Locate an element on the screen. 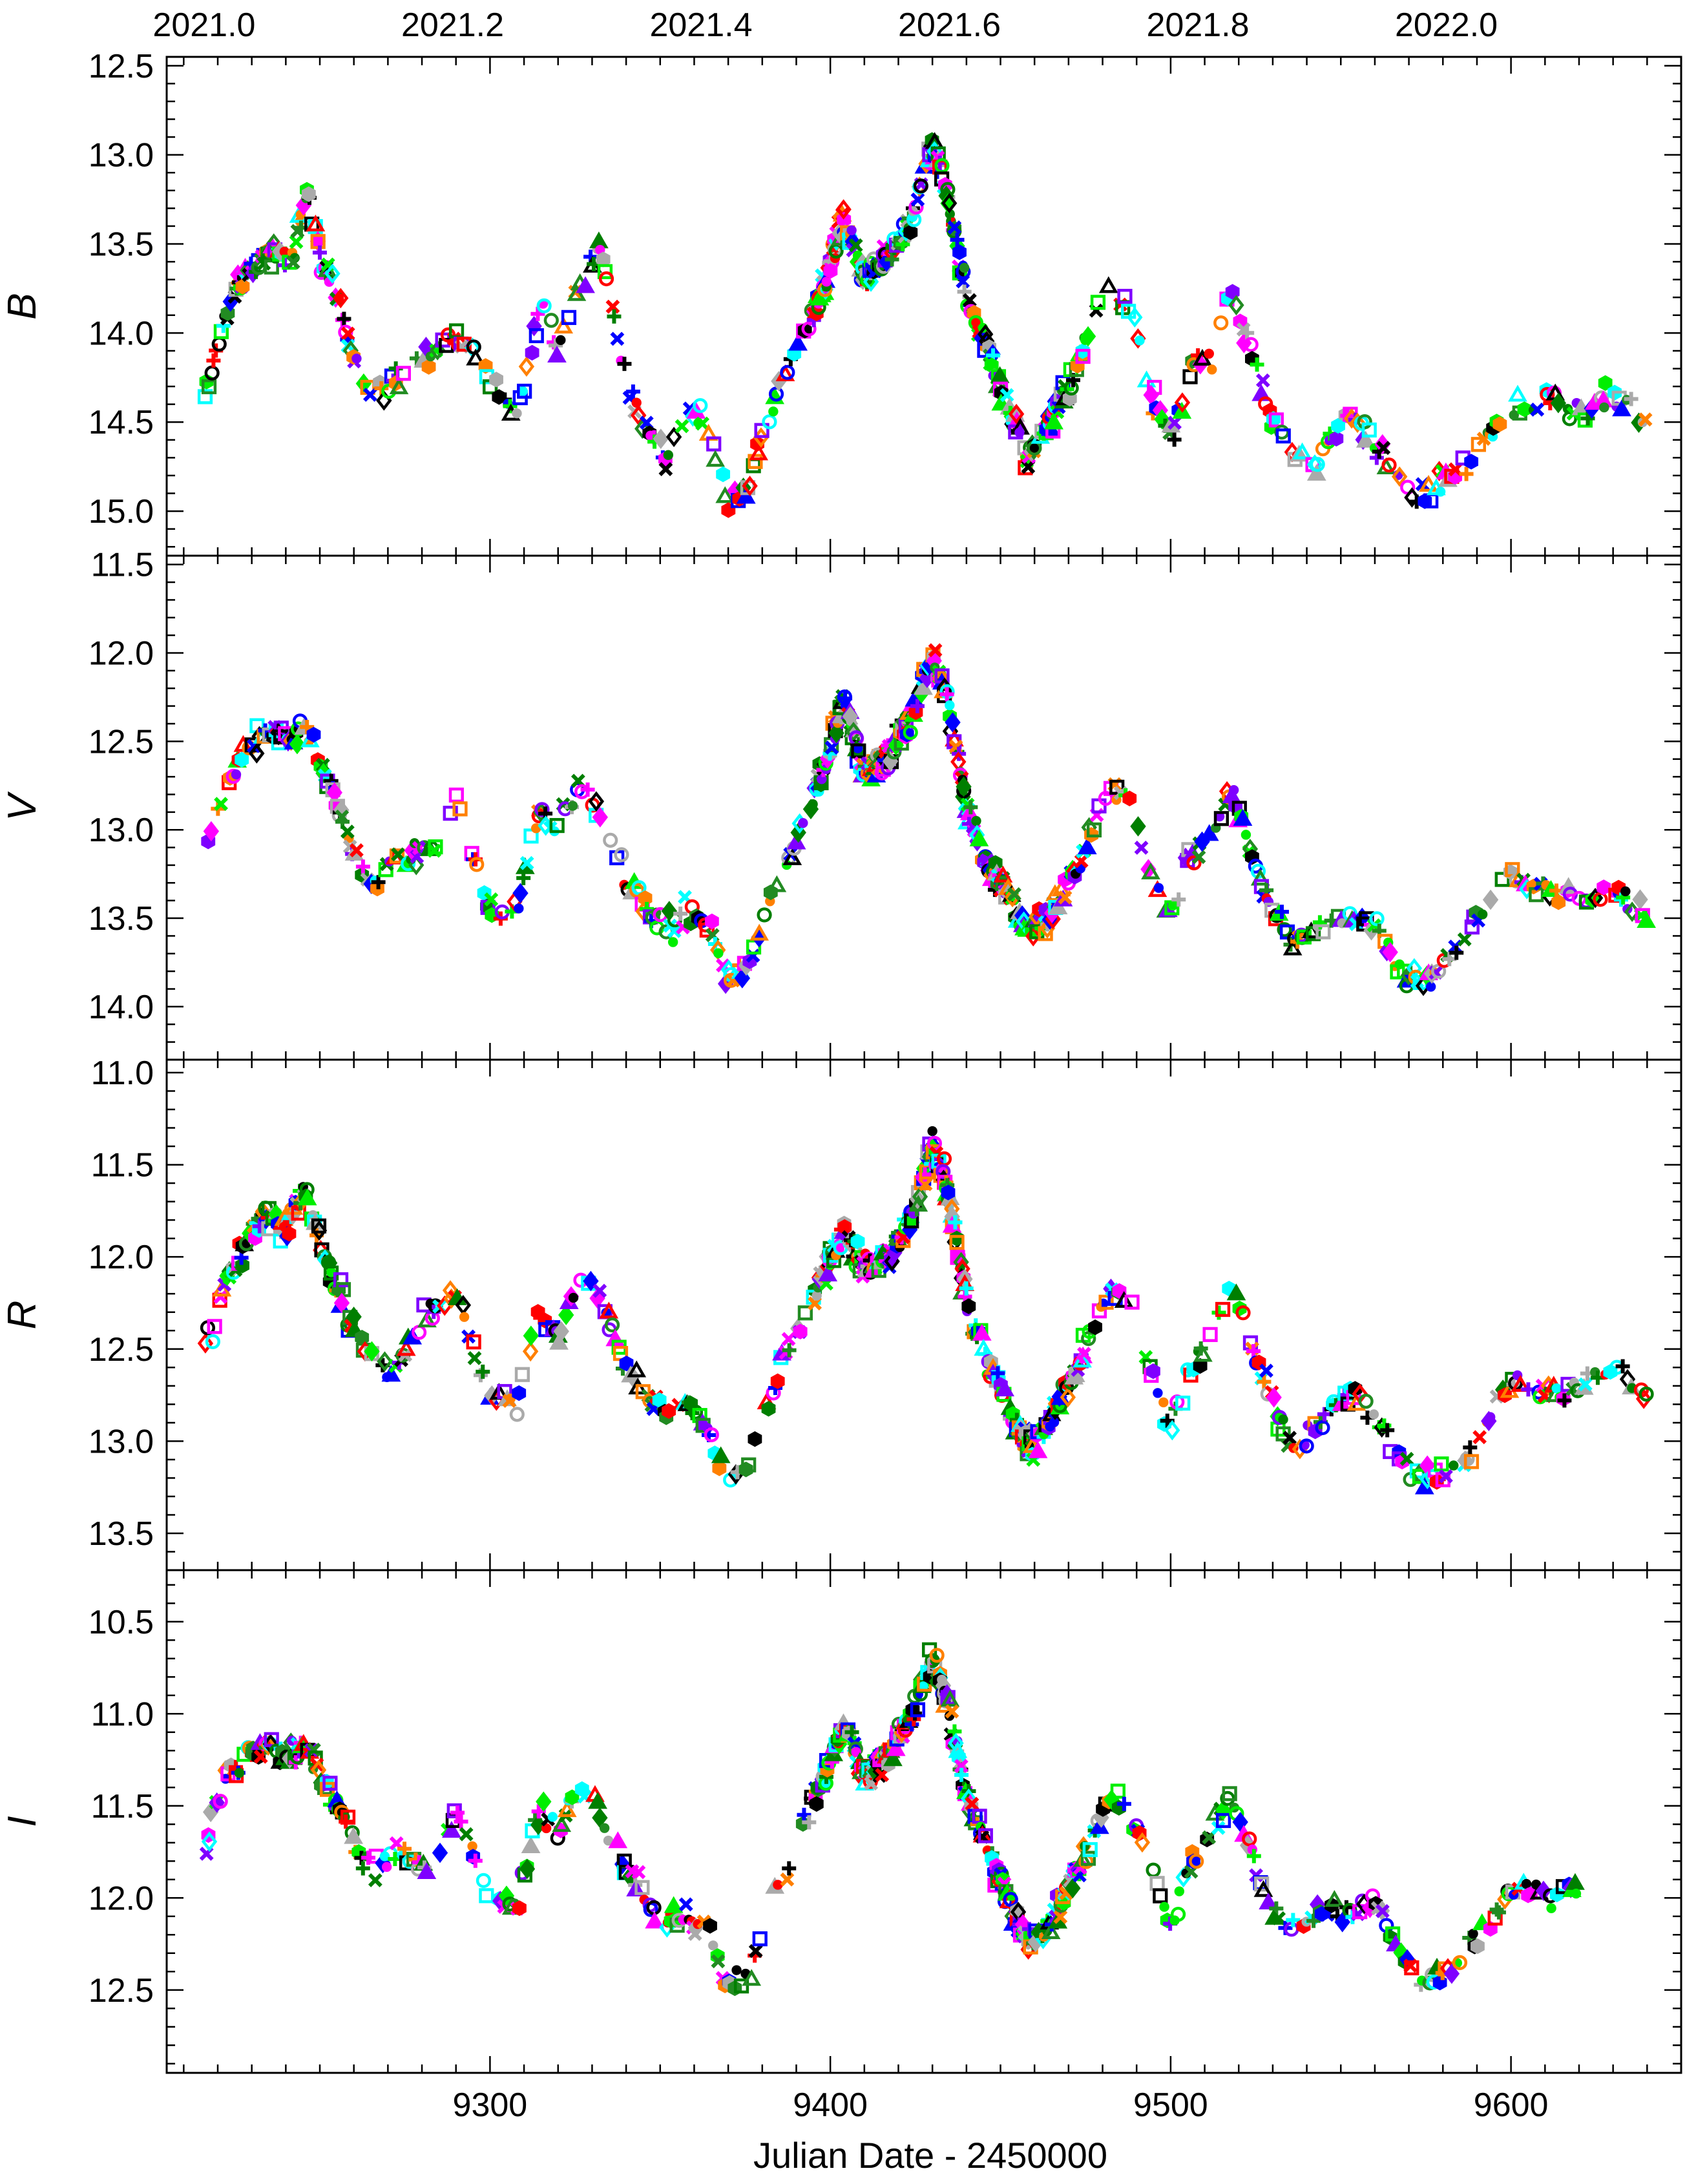 The height and width of the screenshot is (2184, 1696). panel-I-series is located at coordinates (892, 1820).